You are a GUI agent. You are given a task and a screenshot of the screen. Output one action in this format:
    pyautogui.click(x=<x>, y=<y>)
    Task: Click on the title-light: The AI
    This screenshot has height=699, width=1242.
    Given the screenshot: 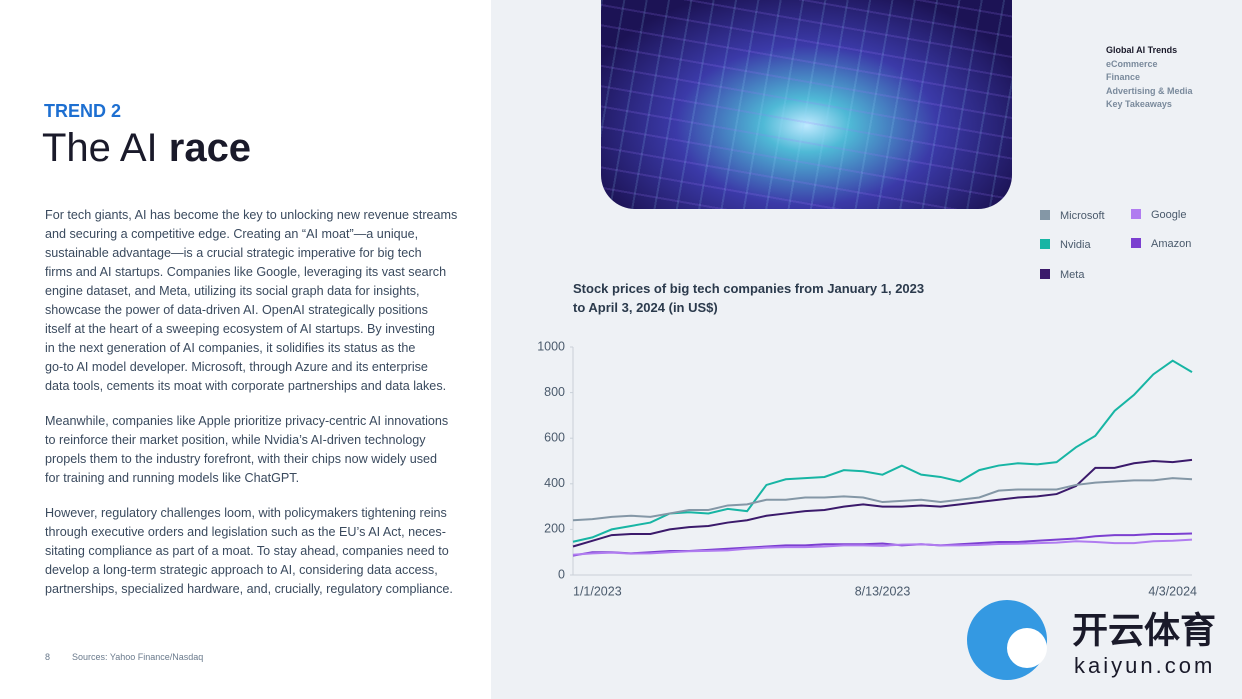 What is the action you would take?
    pyautogui.click(x=100, y=148)
    